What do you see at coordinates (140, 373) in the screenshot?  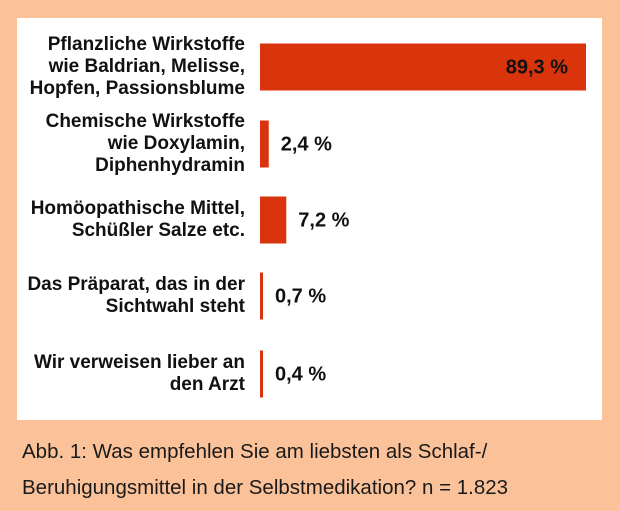 I see `category-label-5: Wir verweisen lieber an den Arzt` at bounding box center [140, 373].